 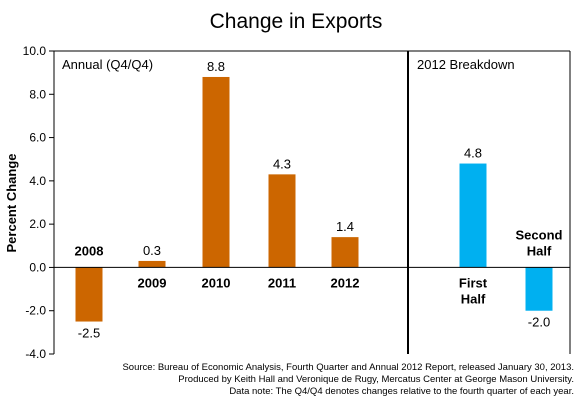 I want to click on value-label-2009: 0.3, so click(x=152, y=250).